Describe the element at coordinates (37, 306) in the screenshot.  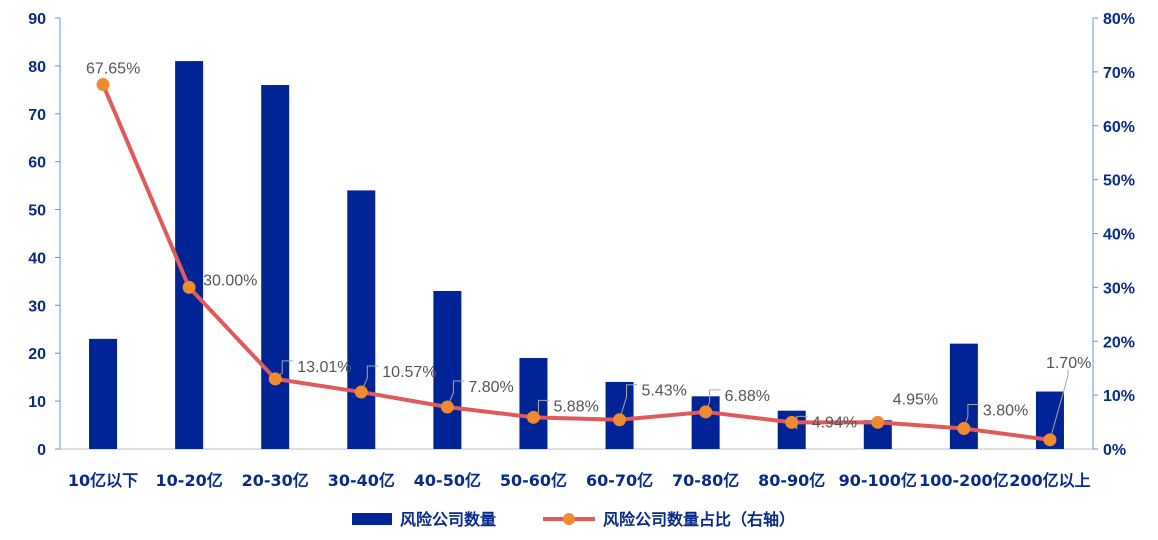
I see `left-tick-label: 30` at that location.